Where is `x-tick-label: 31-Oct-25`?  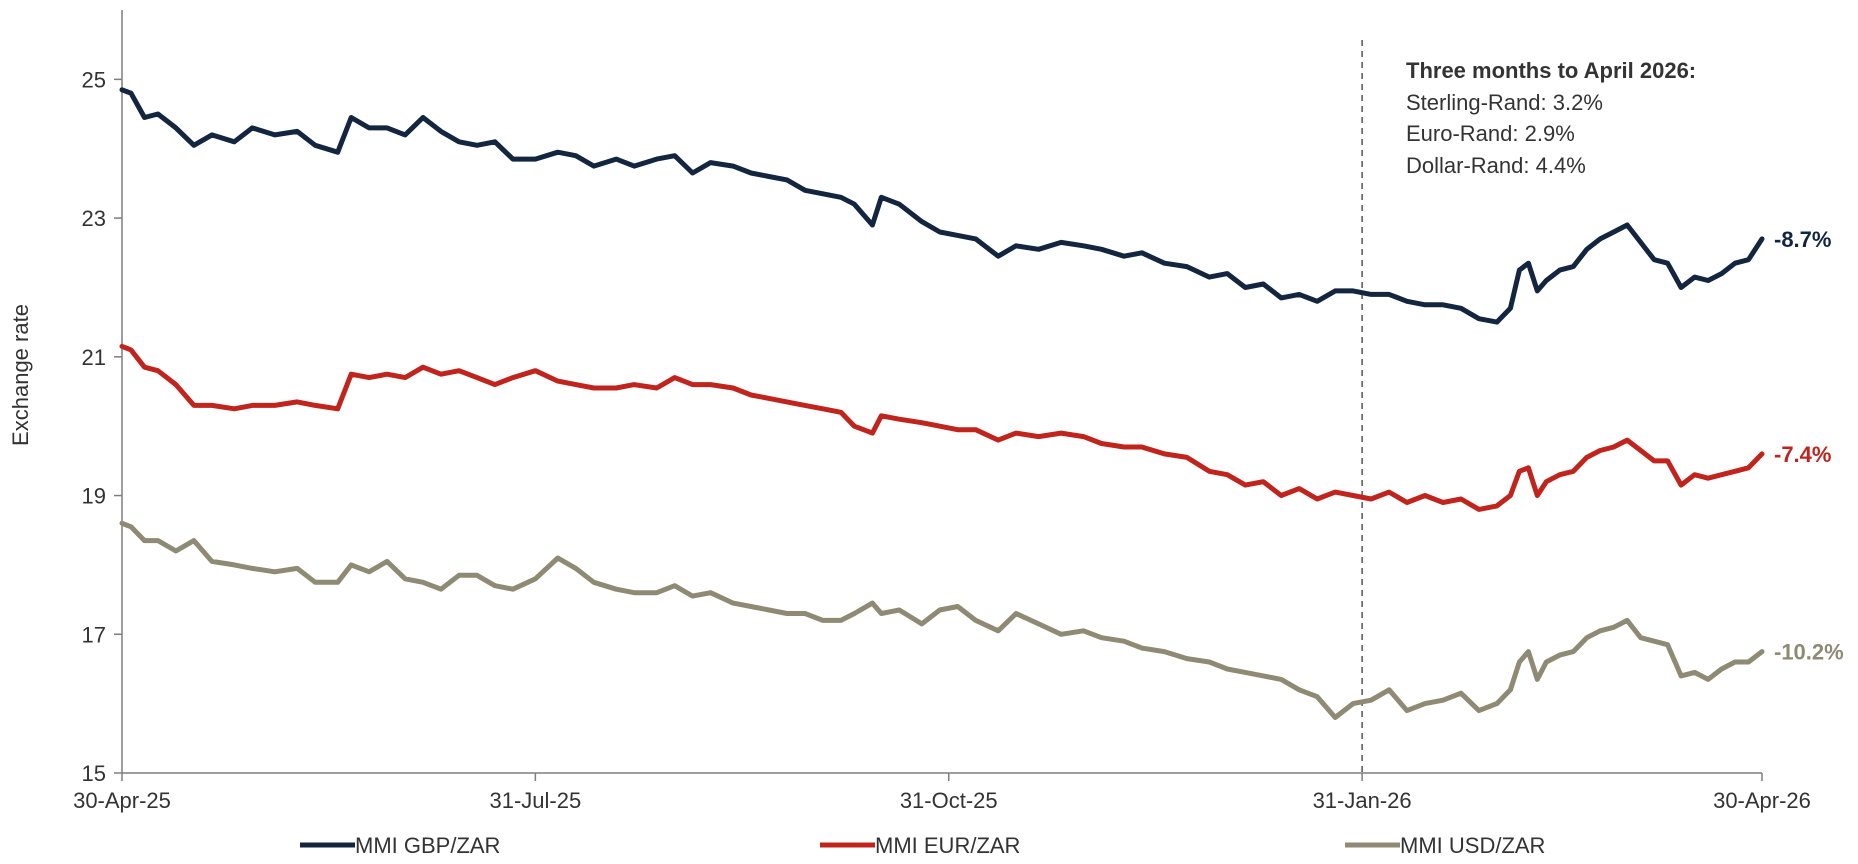 x-tick-label: 31-Oct-25 is located at coordinates (949, 800).